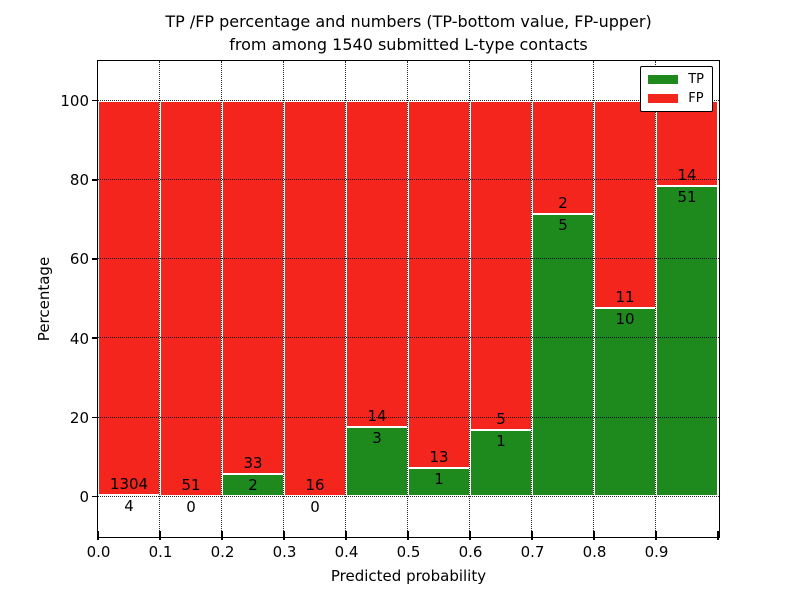  Describe the element at coordinates (625, 296) in the screenshot. I see `fp-count-label: 11` at that location.